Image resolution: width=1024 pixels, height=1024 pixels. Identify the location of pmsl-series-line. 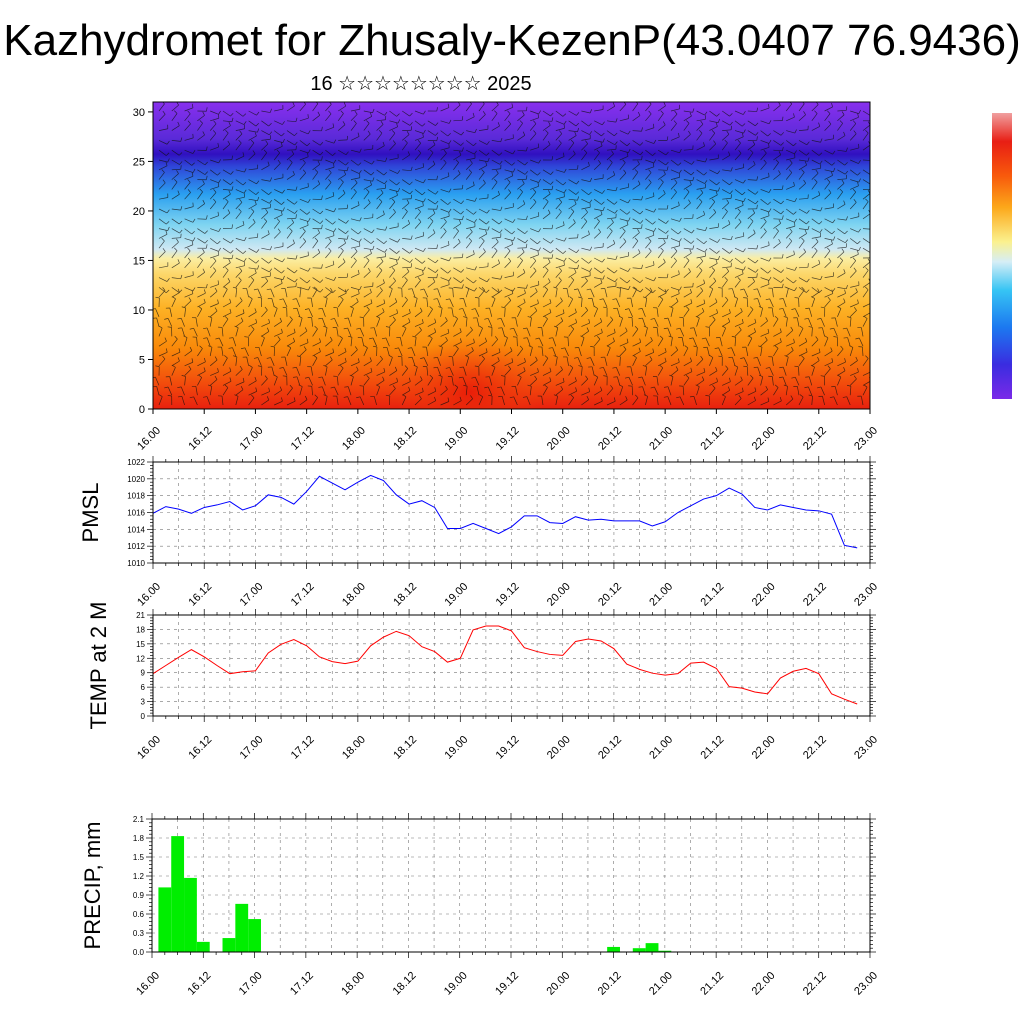
(505, 511).